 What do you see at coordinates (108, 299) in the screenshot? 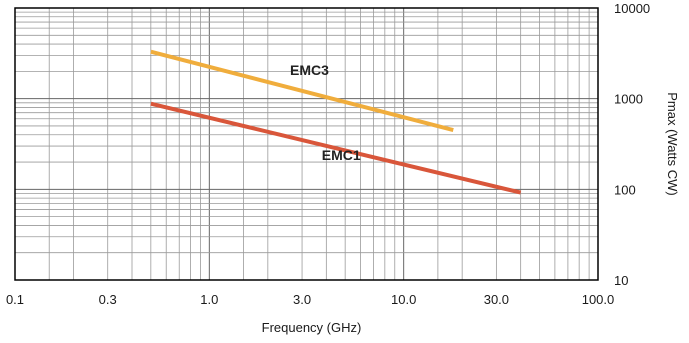
I see `x-tick-label: 0.3` at bounding box center [108, 299].